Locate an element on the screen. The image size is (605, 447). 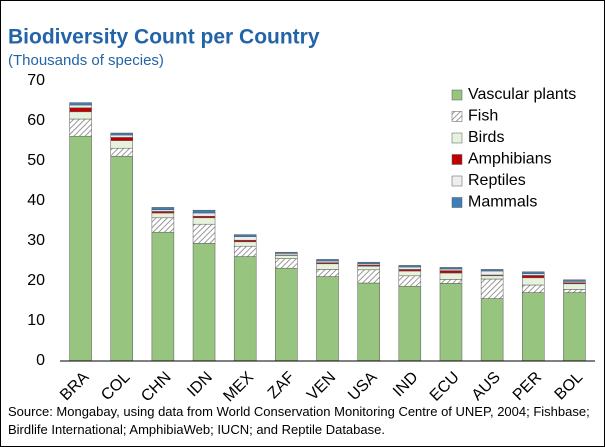
y-tick-label: 0 is located at coordinates (40, 360).